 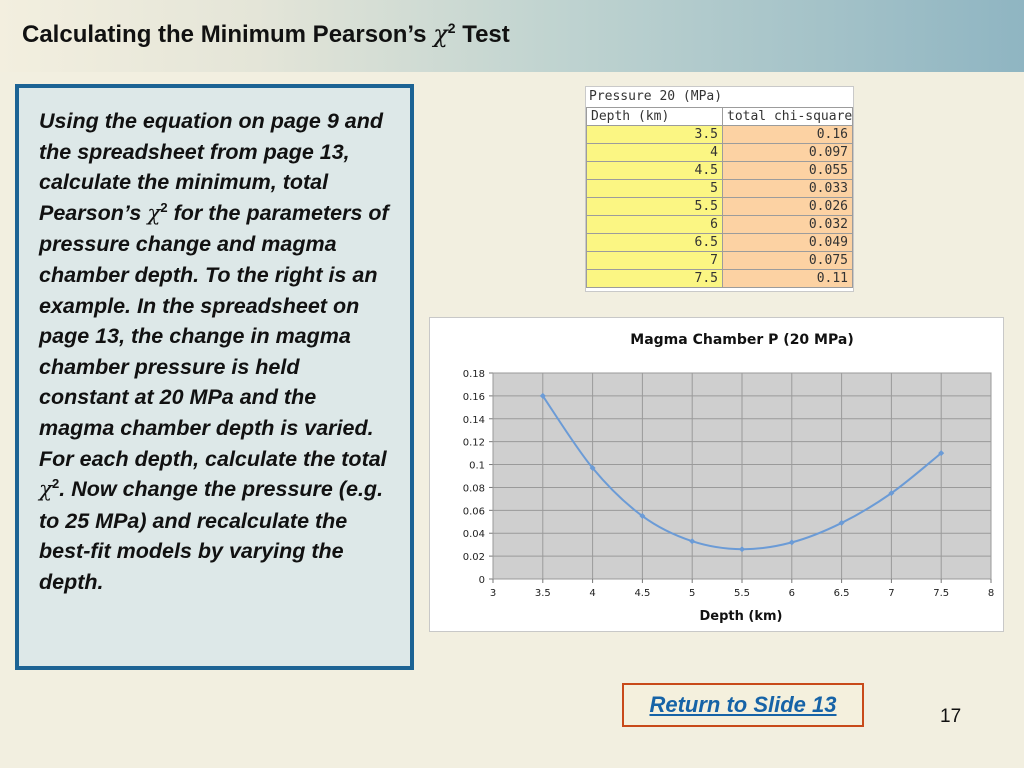 I want to click on y-tick-label: 0.18, so click(x=474, y=374).